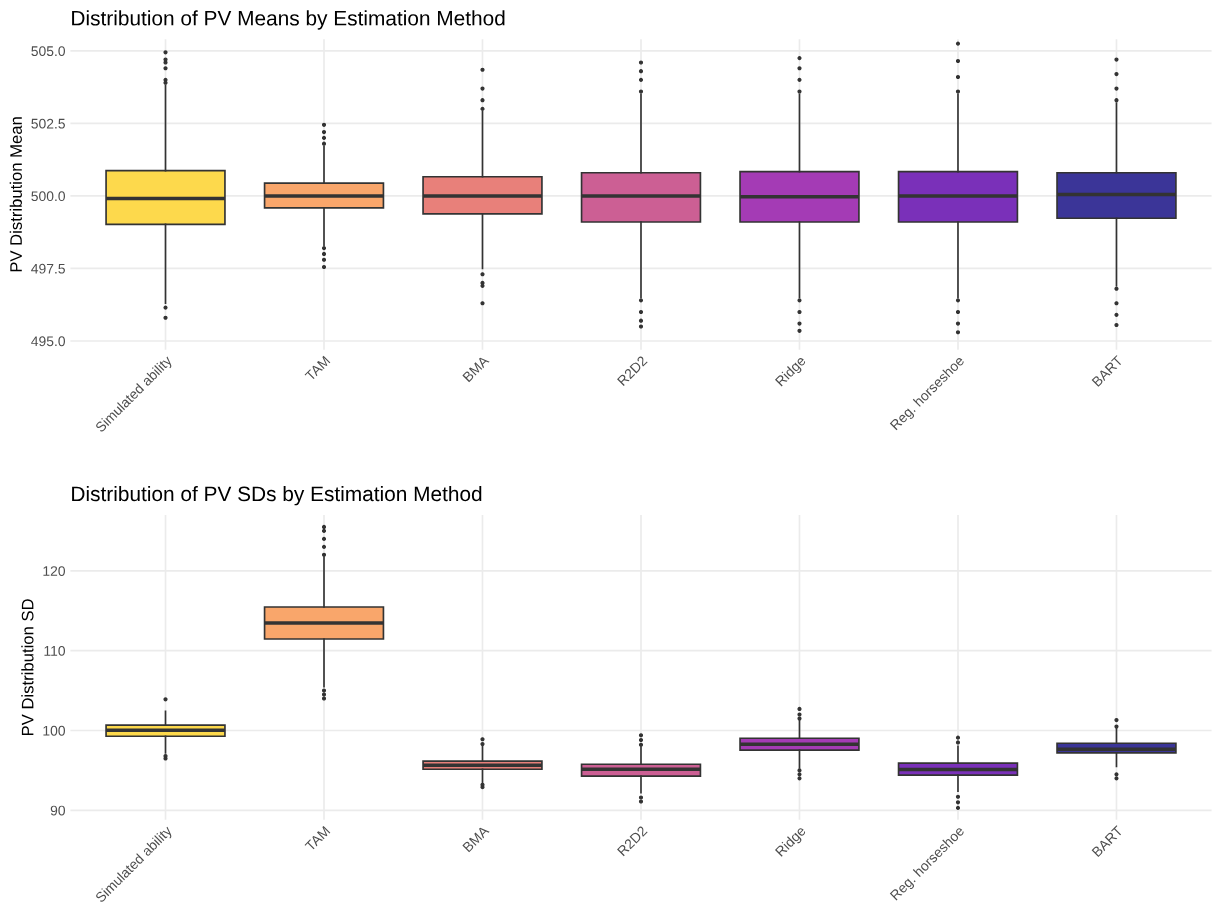  Describe the element at coordinates (48, 51) in the screenshot. I see `y-tick-label: 505.0` at that location.